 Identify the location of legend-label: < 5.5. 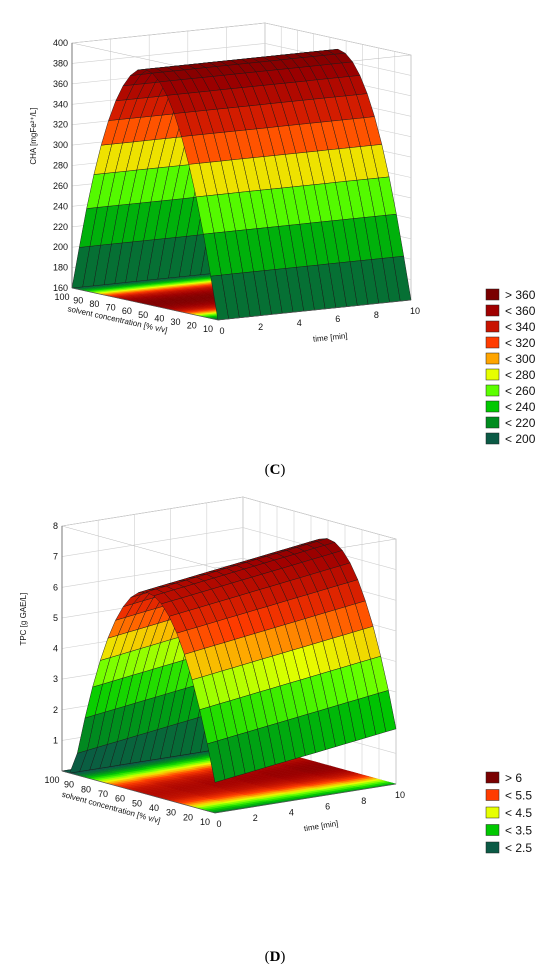
(518, 796).